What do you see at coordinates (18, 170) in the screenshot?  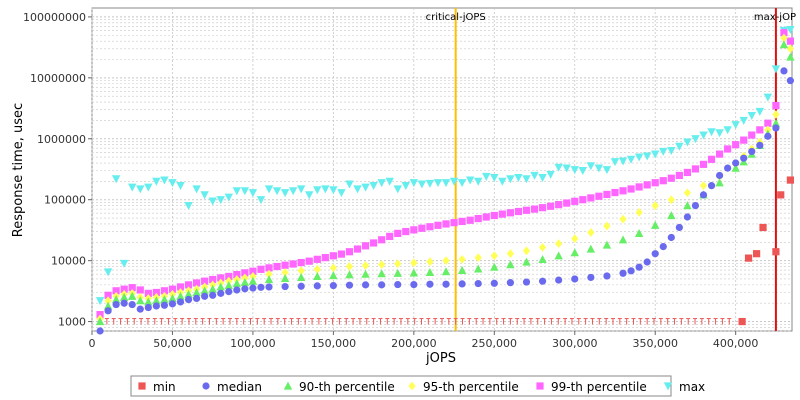 I see `y-axis-title: Response time, usec` at bounding box center [18, 170].